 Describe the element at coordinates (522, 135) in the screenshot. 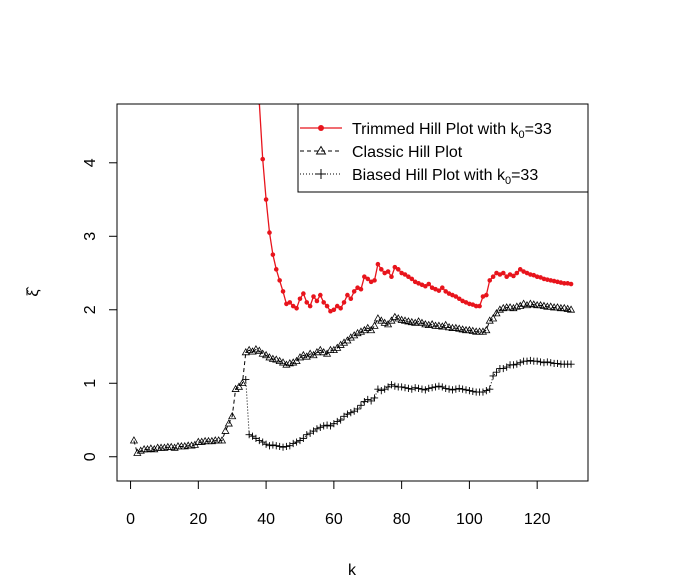

I see `legend-label-trimmed-sub: 0` at that location.